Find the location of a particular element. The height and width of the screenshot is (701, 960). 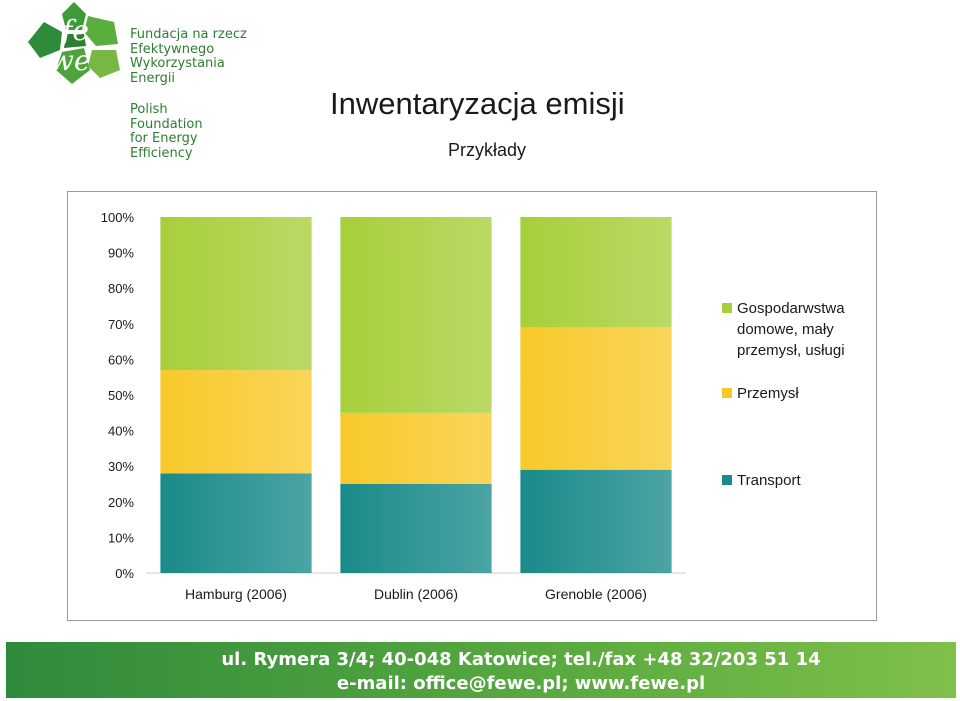

logo-text-en-4: Efficiency is located at coordinates (161, 153).